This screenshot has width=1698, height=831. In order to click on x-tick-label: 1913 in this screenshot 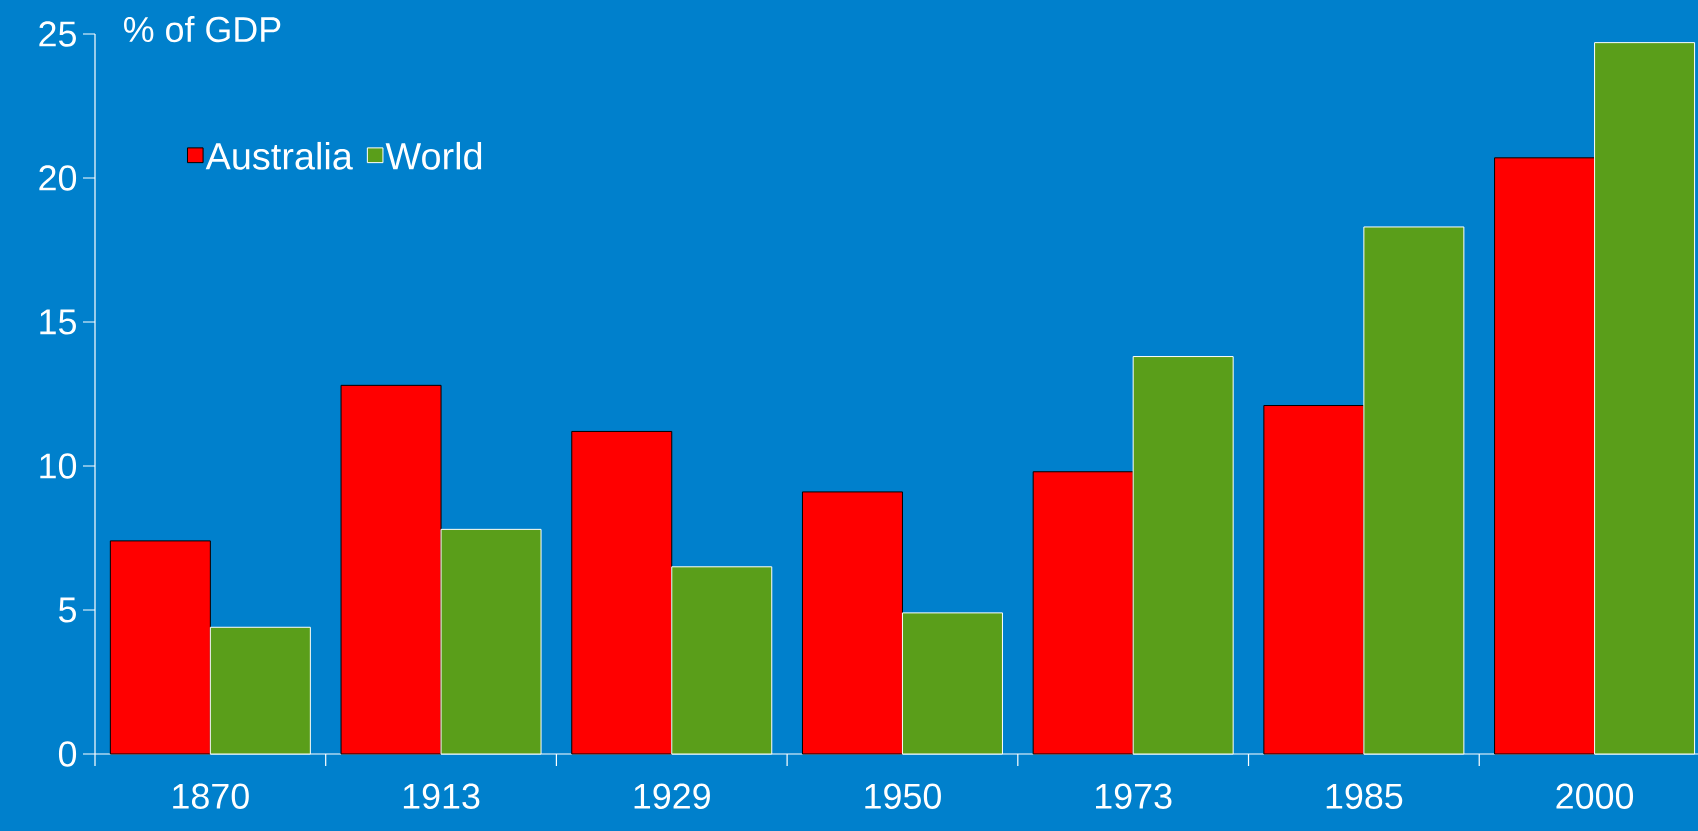, I will do `click(441, 796)`.